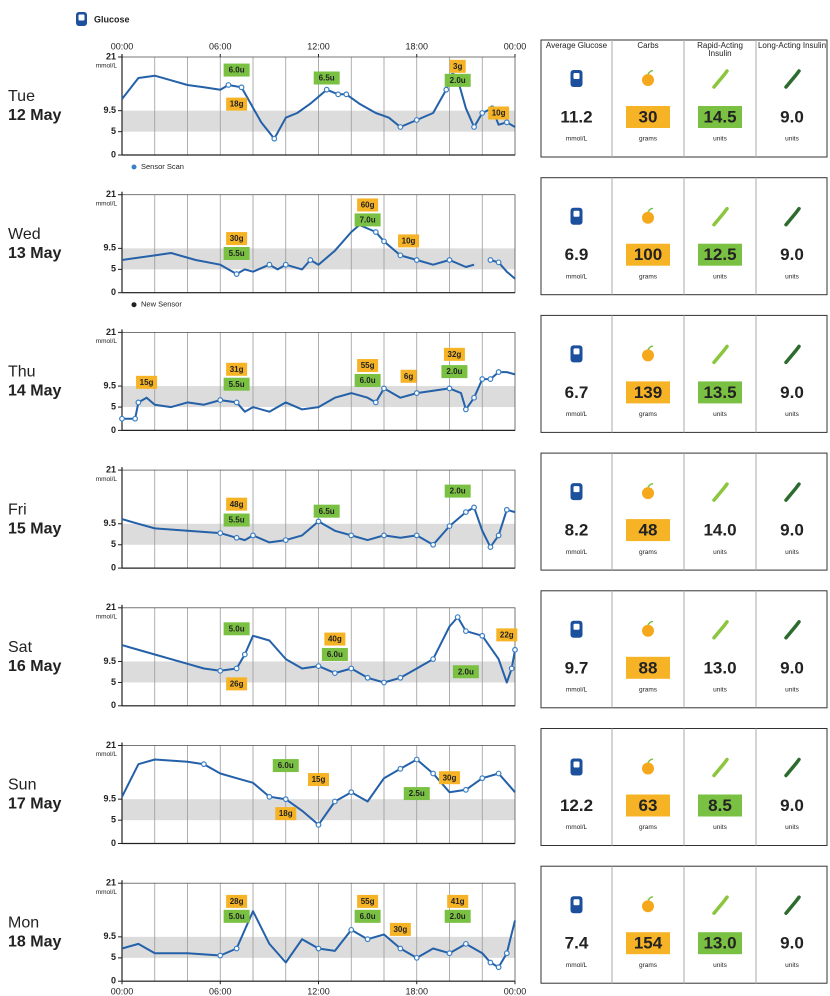 This screenshot has width=830, height=996. I want to click on annotation-label: 48g, so click(237, 504).